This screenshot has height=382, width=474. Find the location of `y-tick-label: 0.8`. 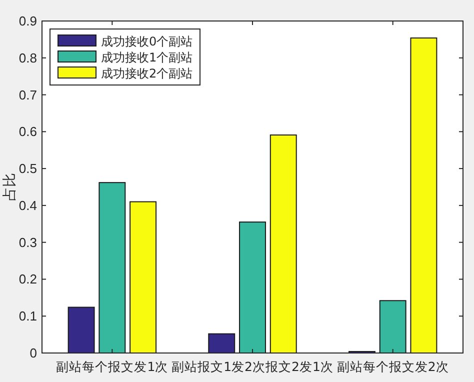

y-tick-label: 0.8 is located at coordinates (27, 58).